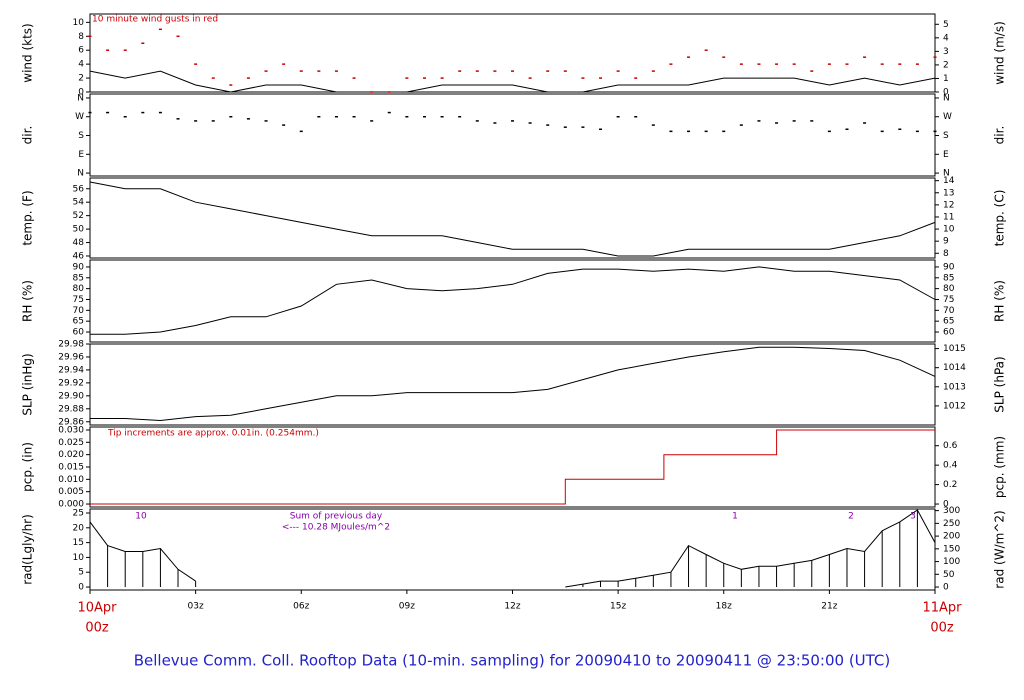 This screenshot has width=1024, height=700. Describe the element at coordinates (81, 79) in the screenshot. I see `y-tick-label: 2` at that location.